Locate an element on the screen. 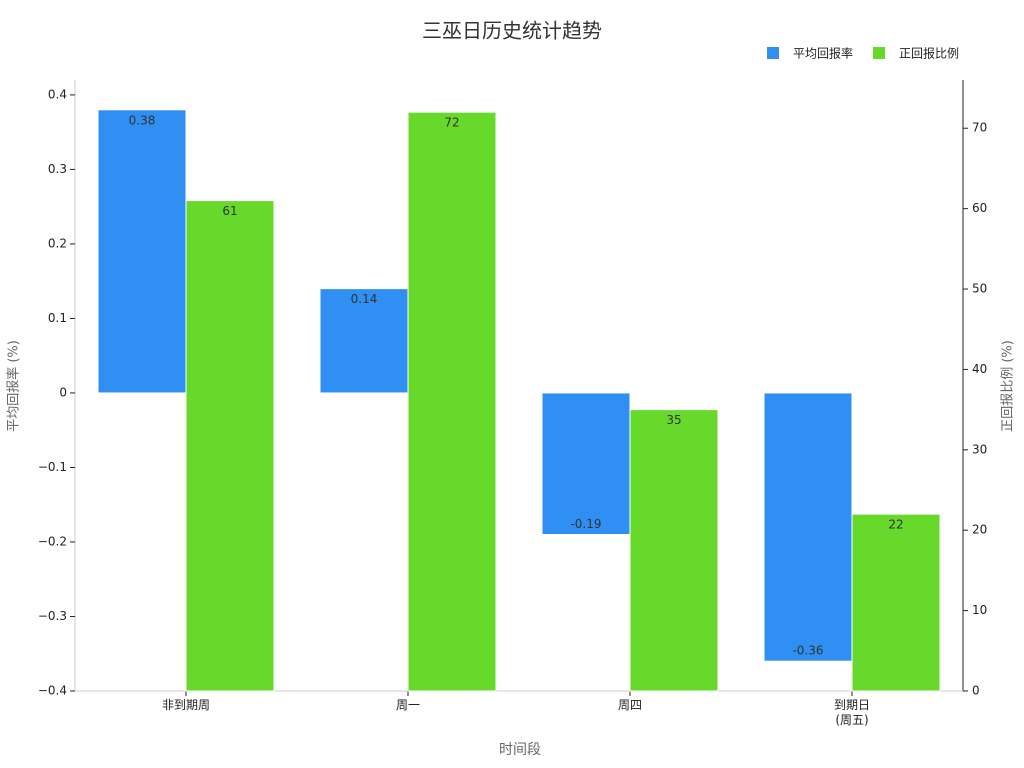 This screenshot has height=768, width=1024. x-tick-label: 周四 is located at coordinates (629, 705).